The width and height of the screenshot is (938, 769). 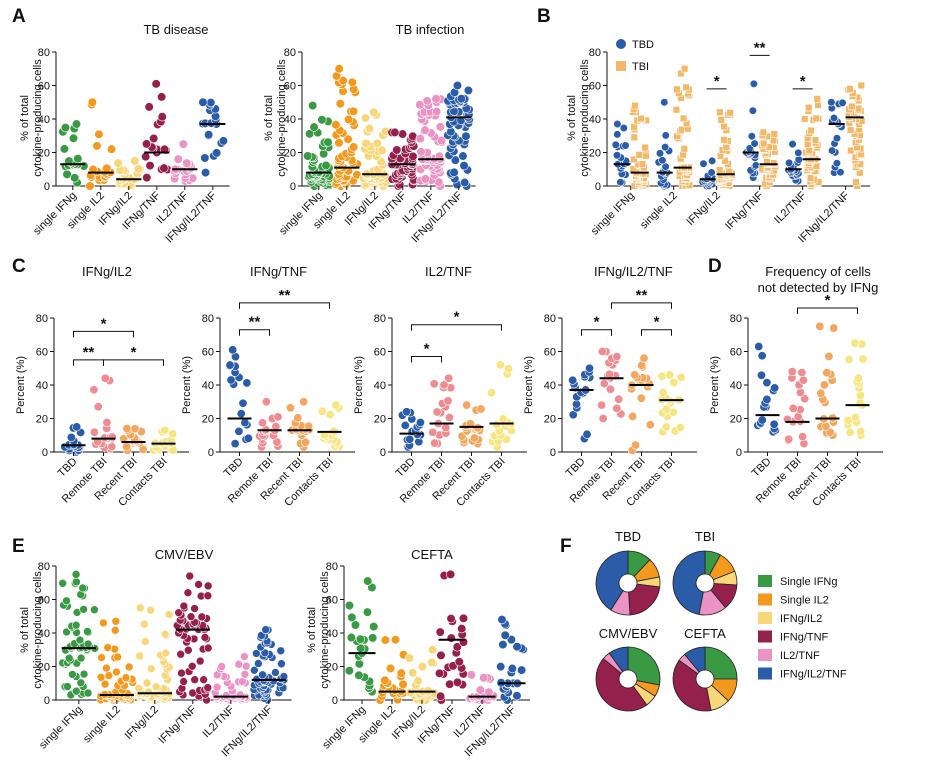 I want to click on panel-a-right-5-points, so click(x=458, y=135).